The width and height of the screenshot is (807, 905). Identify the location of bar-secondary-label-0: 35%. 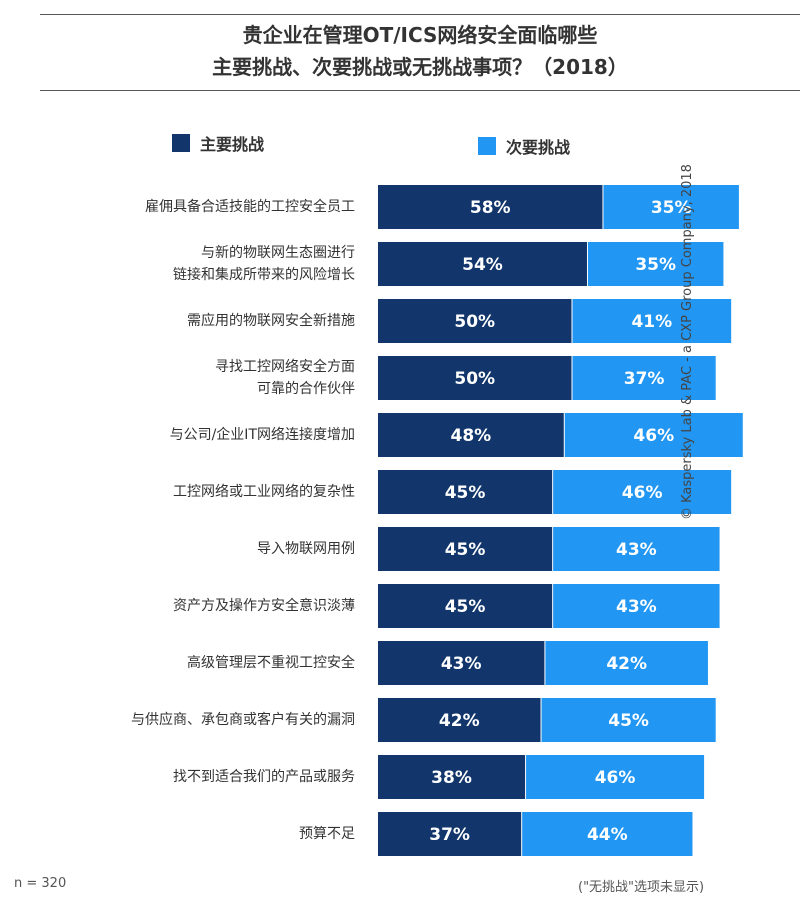
(671, 208).